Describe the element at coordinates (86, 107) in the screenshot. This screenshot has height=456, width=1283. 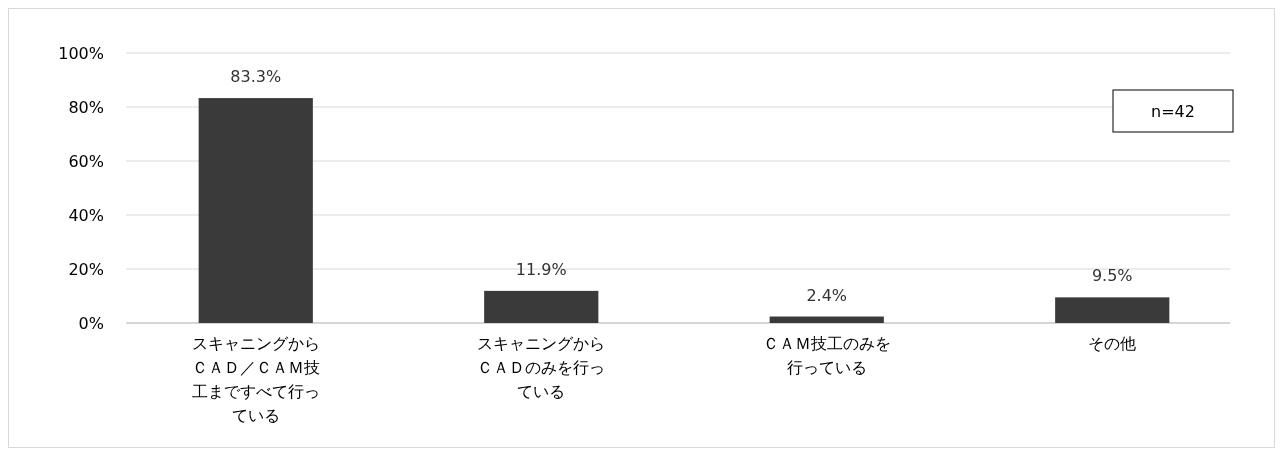
I see `y-tick-label: 80%` at that location.